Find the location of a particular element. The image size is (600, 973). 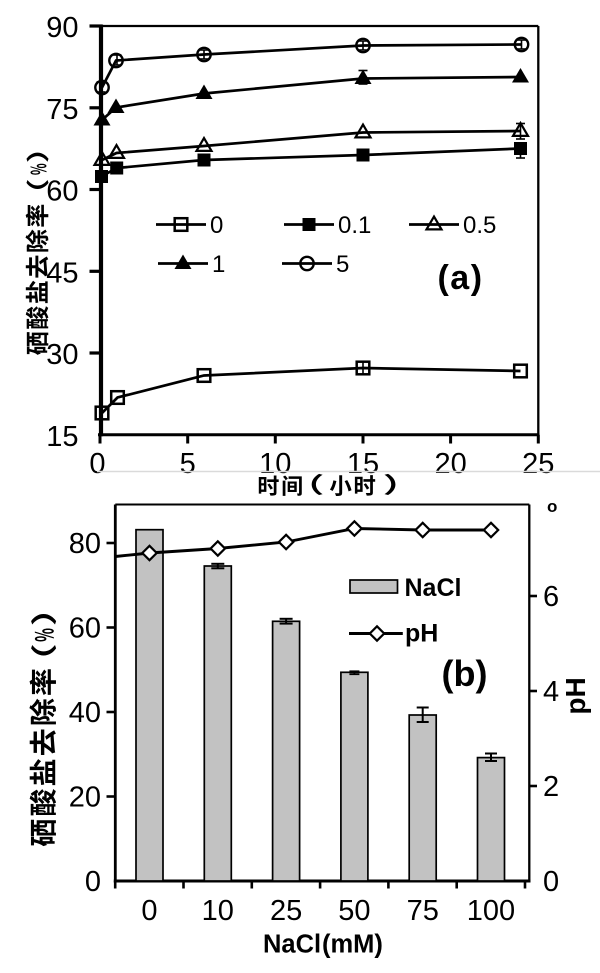

svg-text: o is located at coordinates (552, 506).